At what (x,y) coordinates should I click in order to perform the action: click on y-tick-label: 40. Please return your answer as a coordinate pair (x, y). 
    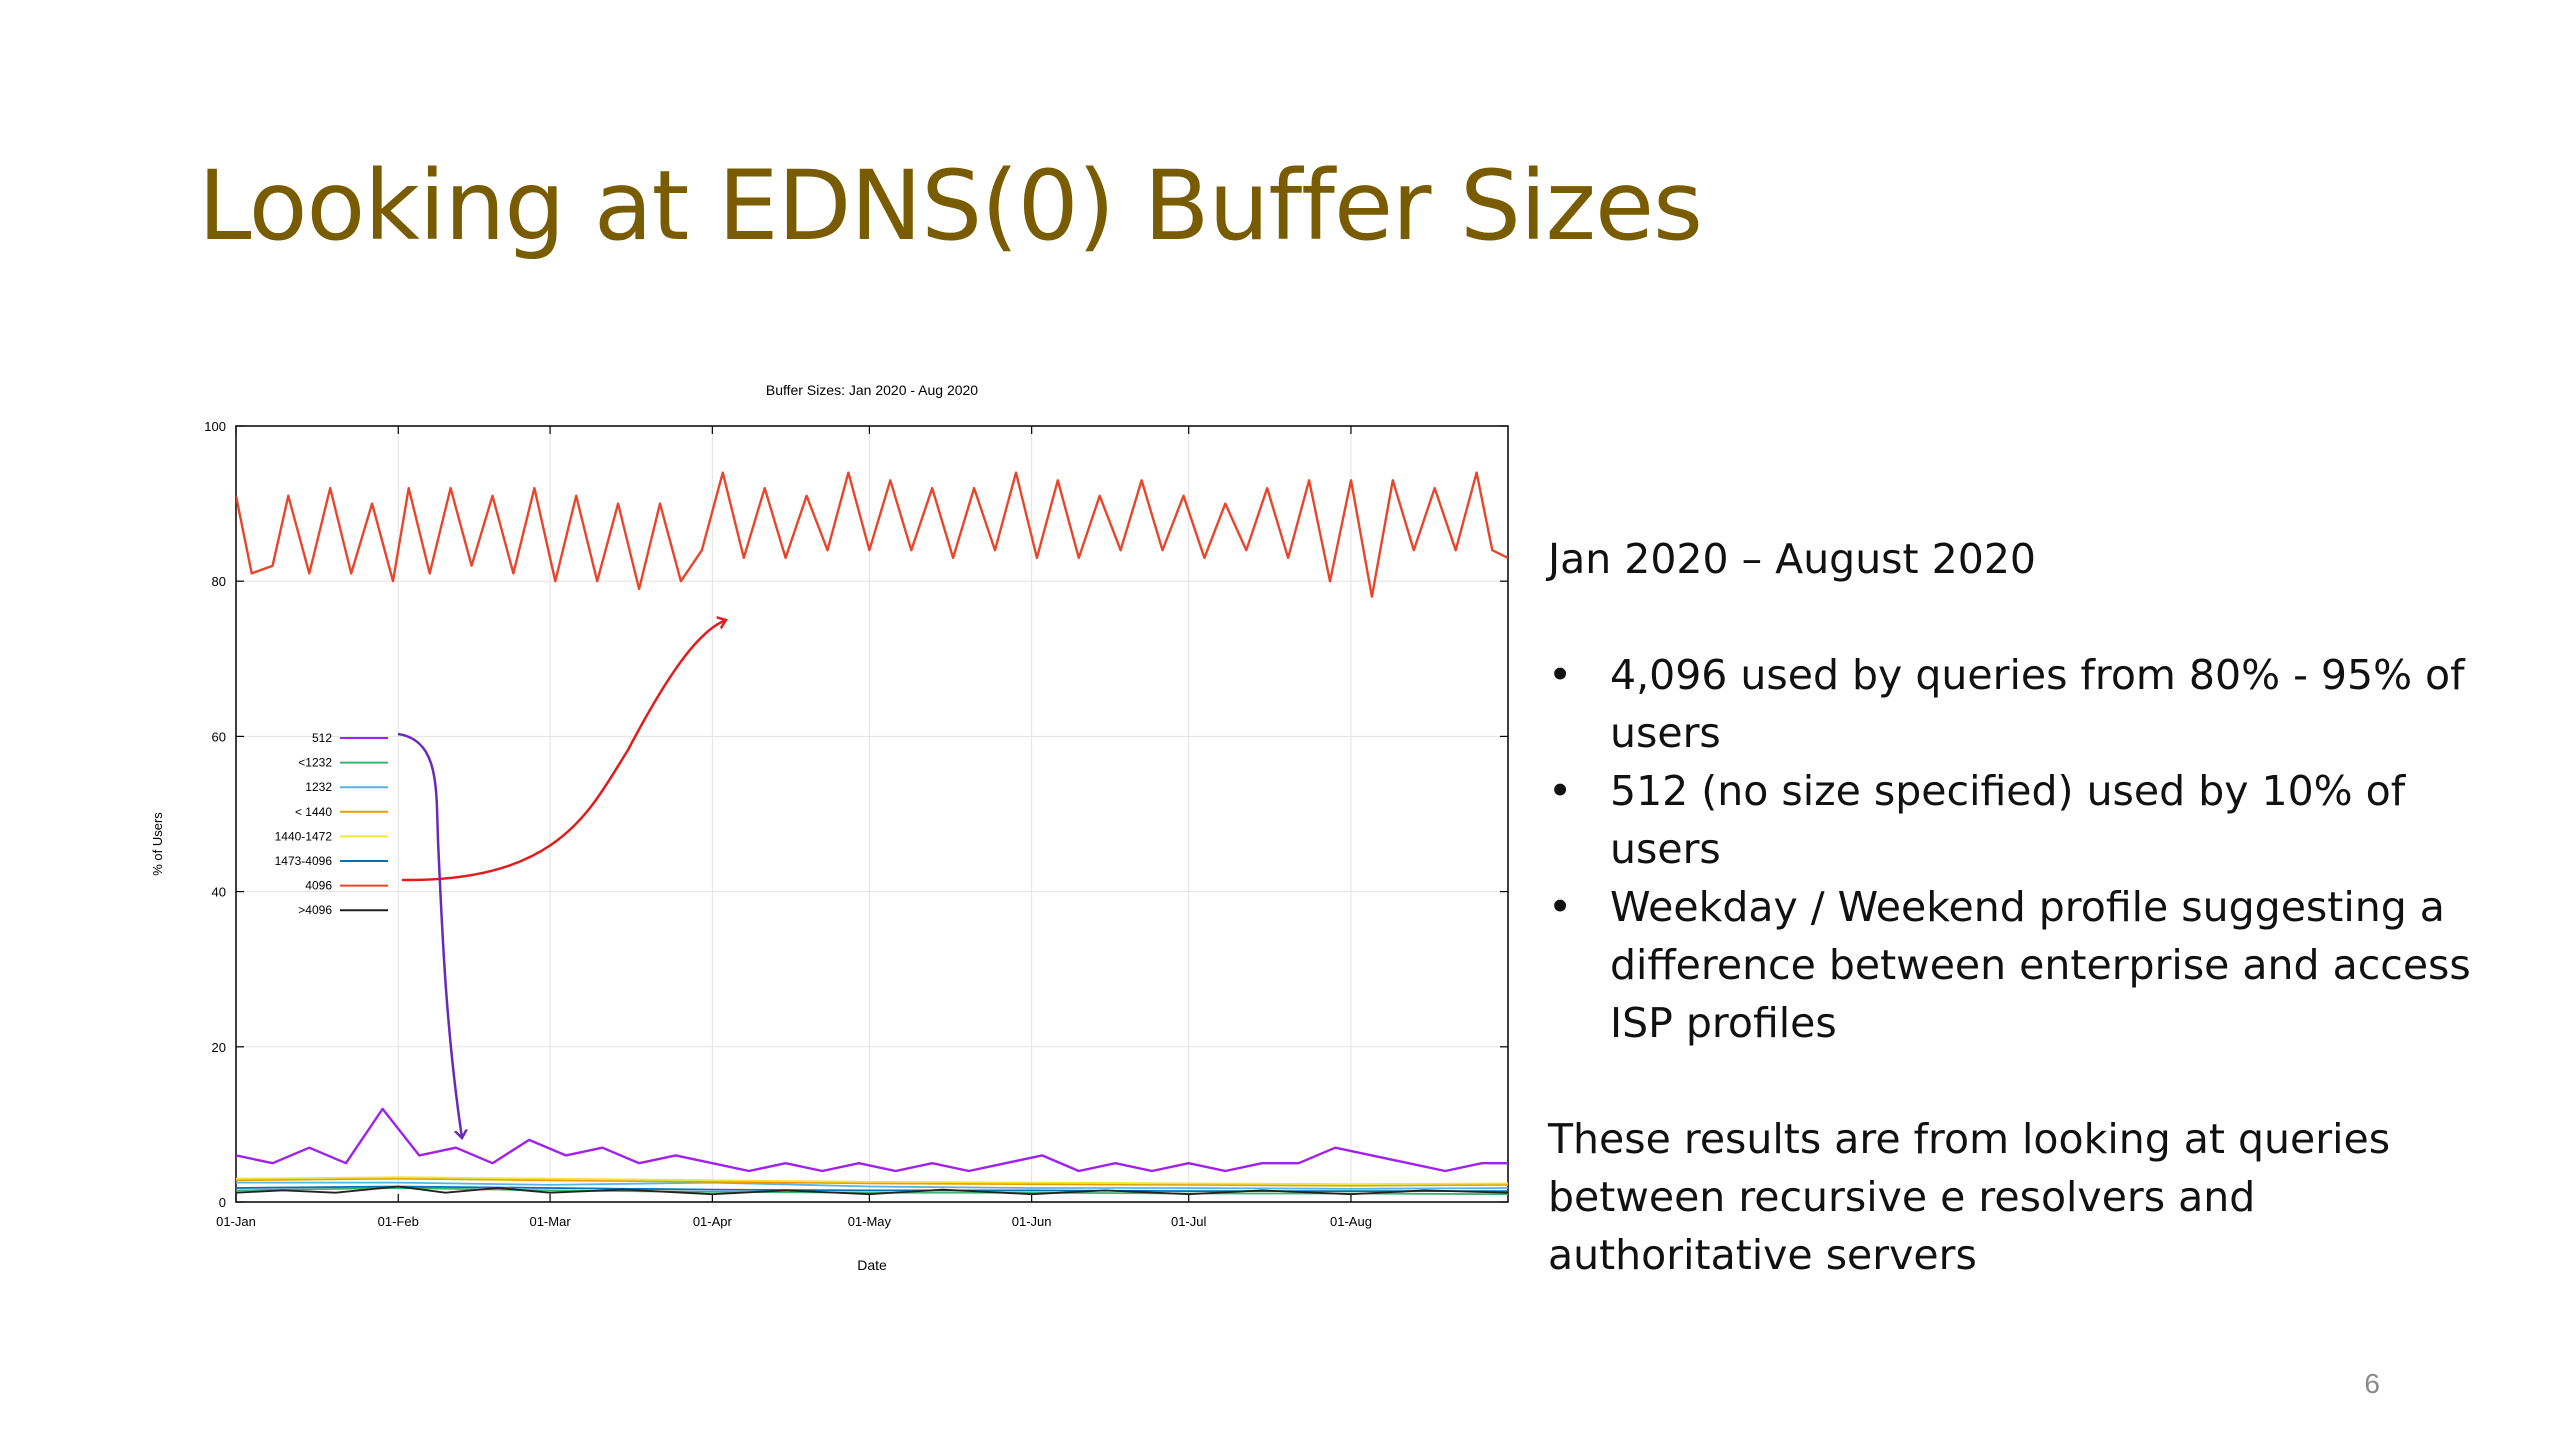
    Looking at the image, I should click on (219, 892).